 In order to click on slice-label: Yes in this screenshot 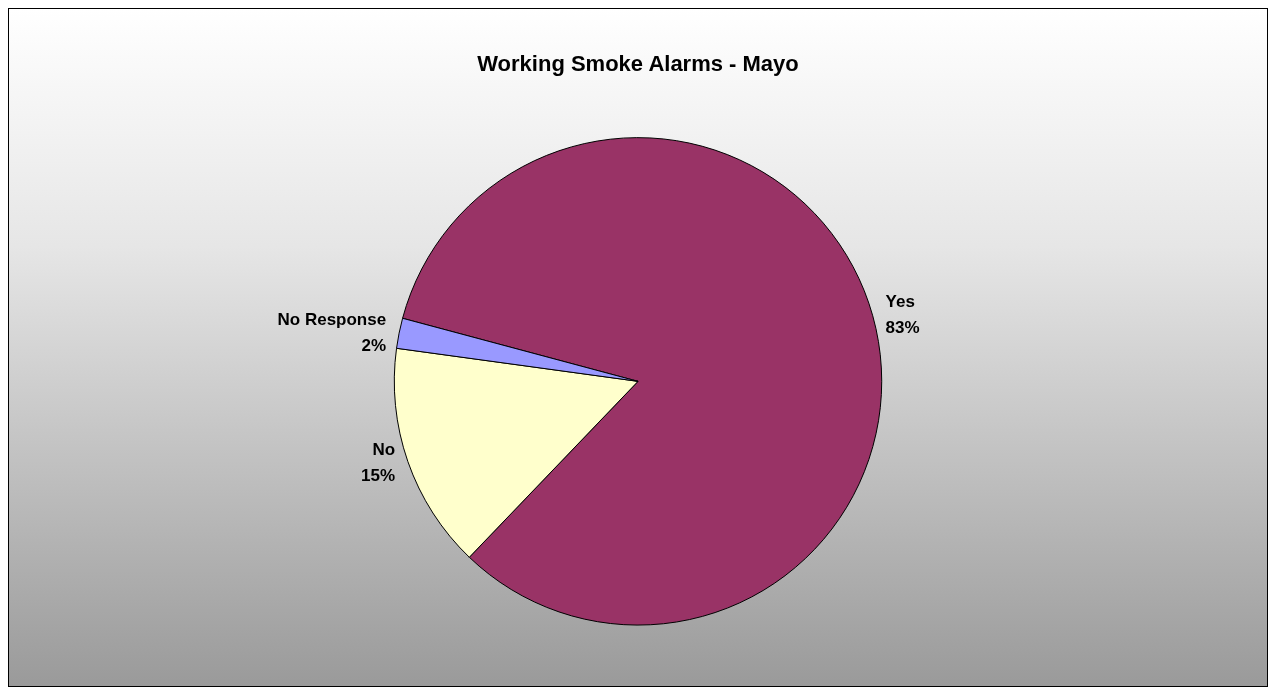, I will do `click(900, 302)`.